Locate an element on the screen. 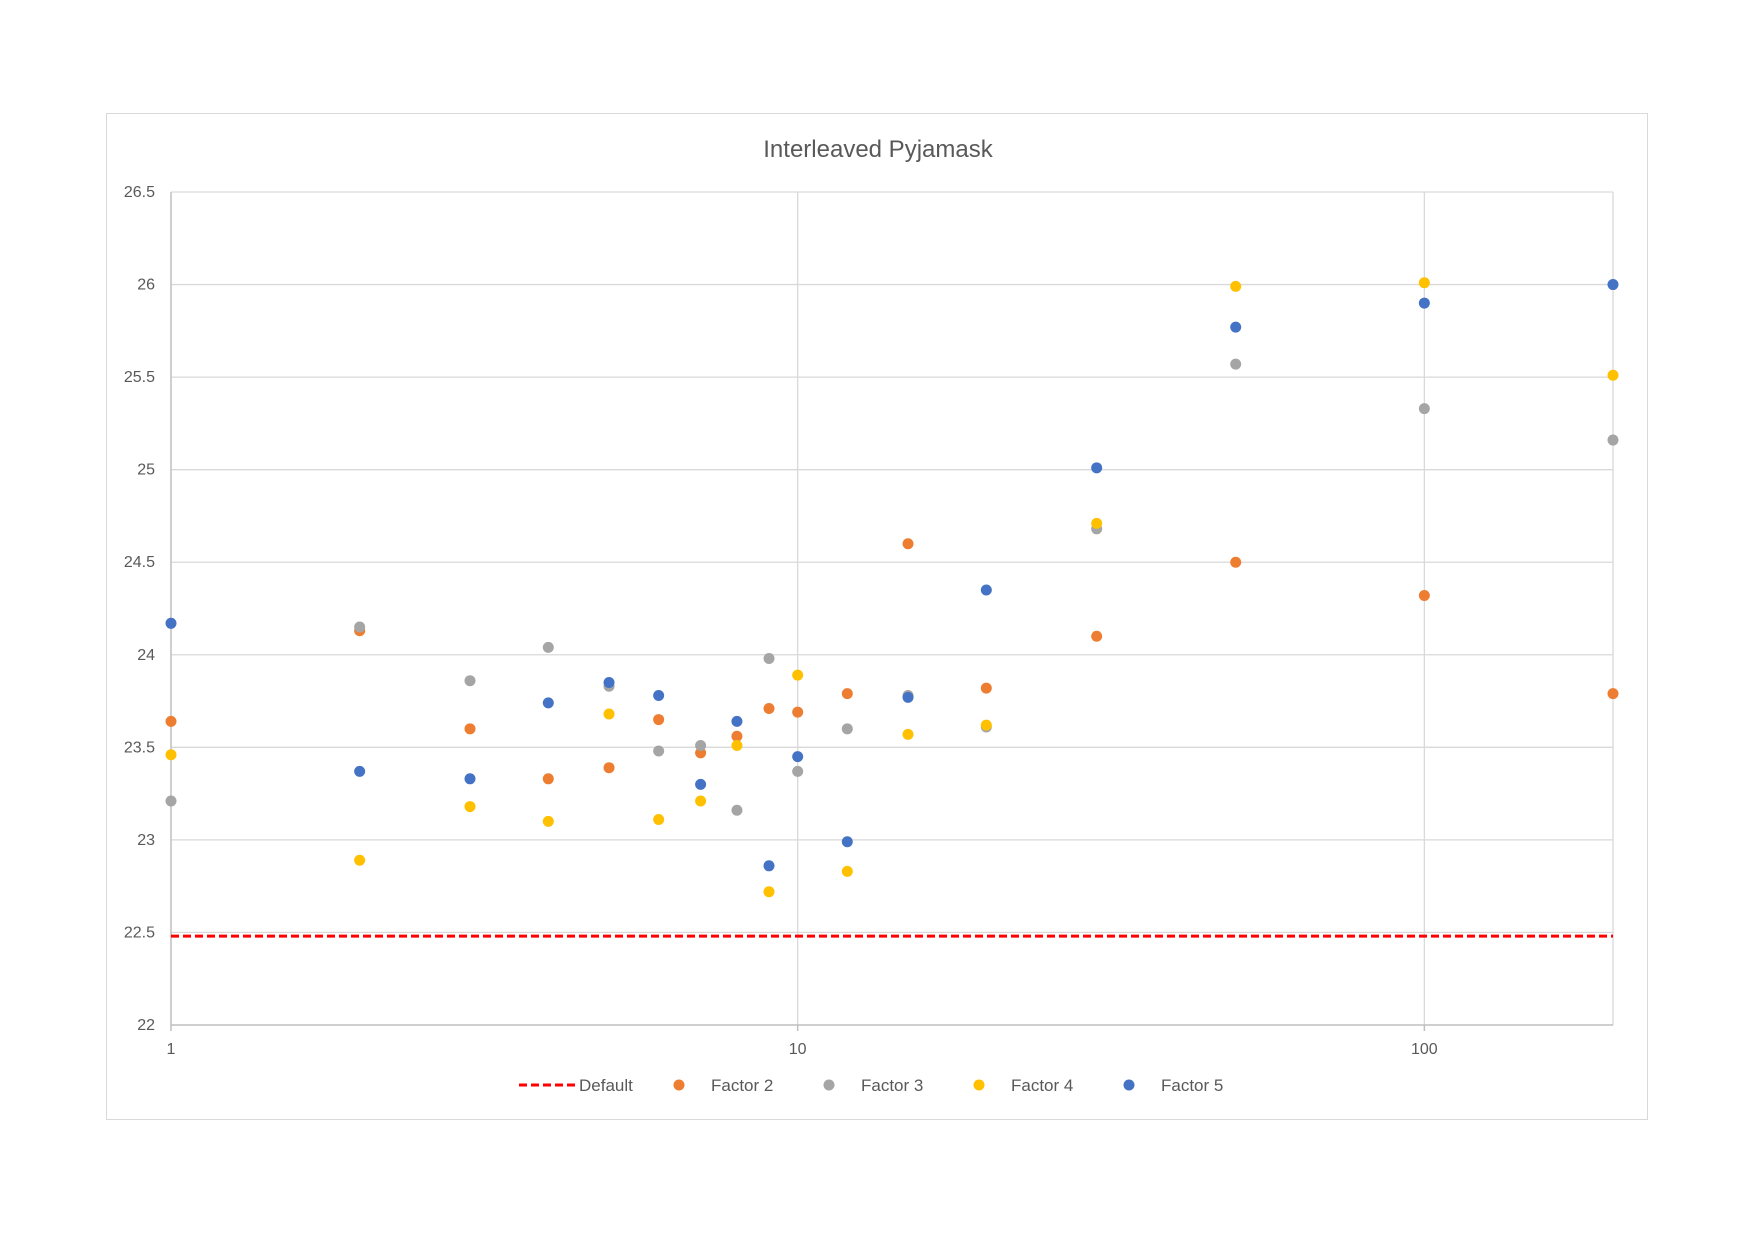 The image size is (1754, 1241). legend-label: Factor 5 is located at coordinates (1192, 1085).